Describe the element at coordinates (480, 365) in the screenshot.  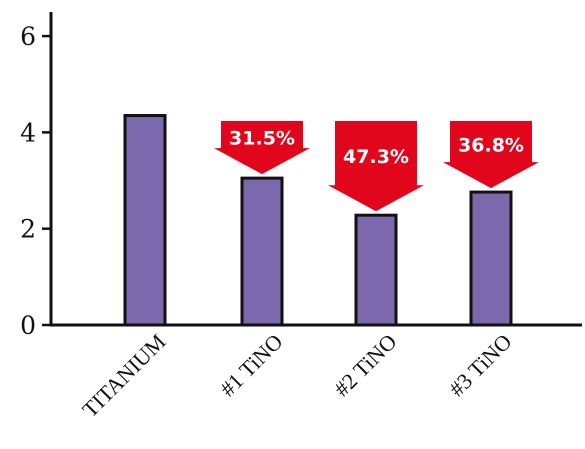
I see `x-tick-label: #3 TiNO` at that location.